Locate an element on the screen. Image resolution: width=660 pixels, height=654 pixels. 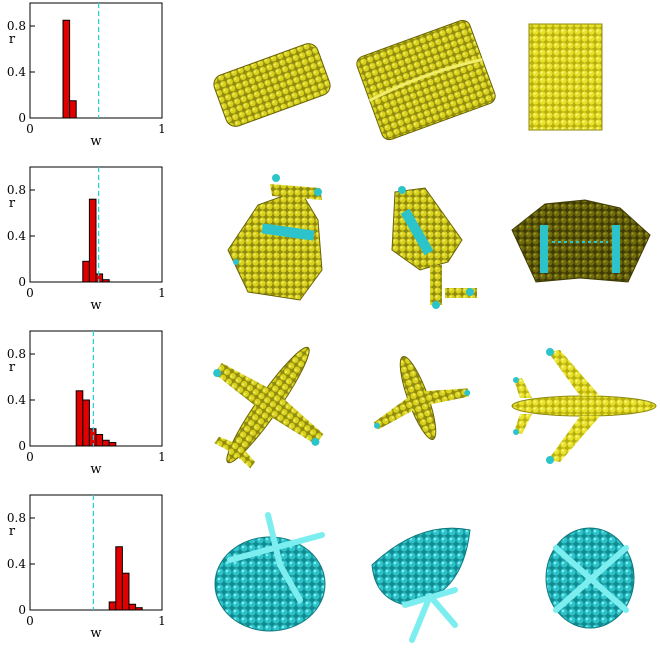
histogram-panel-2: 0 0.4 0.8 0 1 w r is located at coordinates (86, 239).